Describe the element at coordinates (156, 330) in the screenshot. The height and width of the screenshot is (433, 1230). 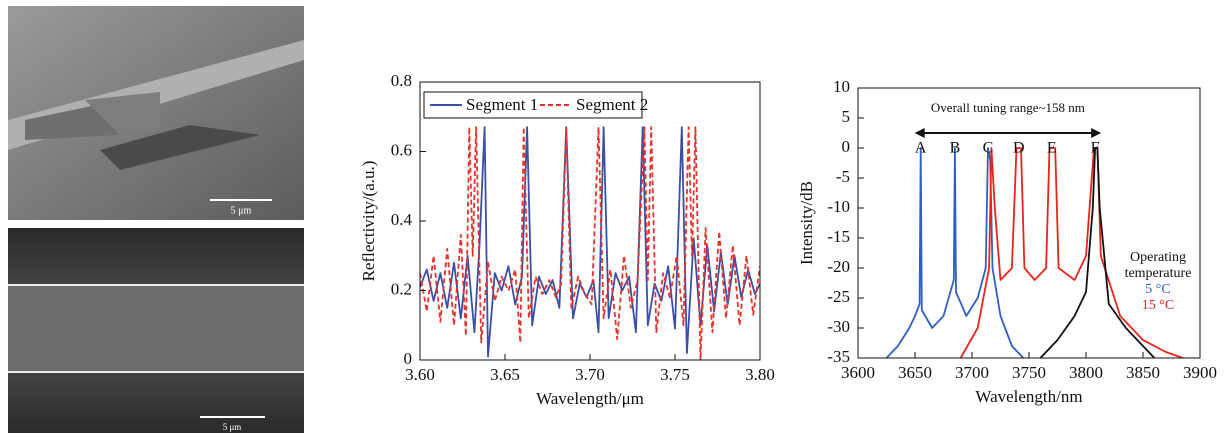
I see `sem-image-bottom: 5 μm` at that location.